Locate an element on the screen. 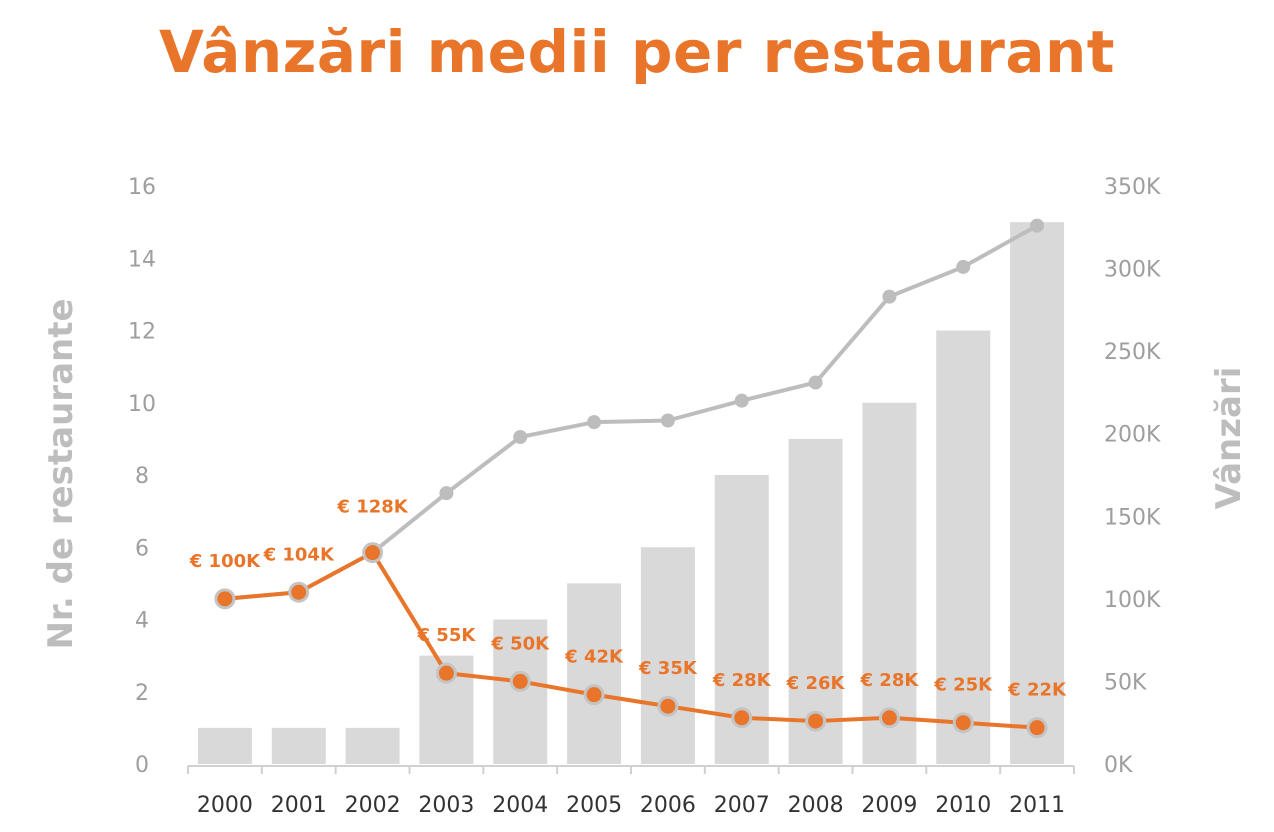  x-tick-label: 2010 is located at coordinates (963, 805).